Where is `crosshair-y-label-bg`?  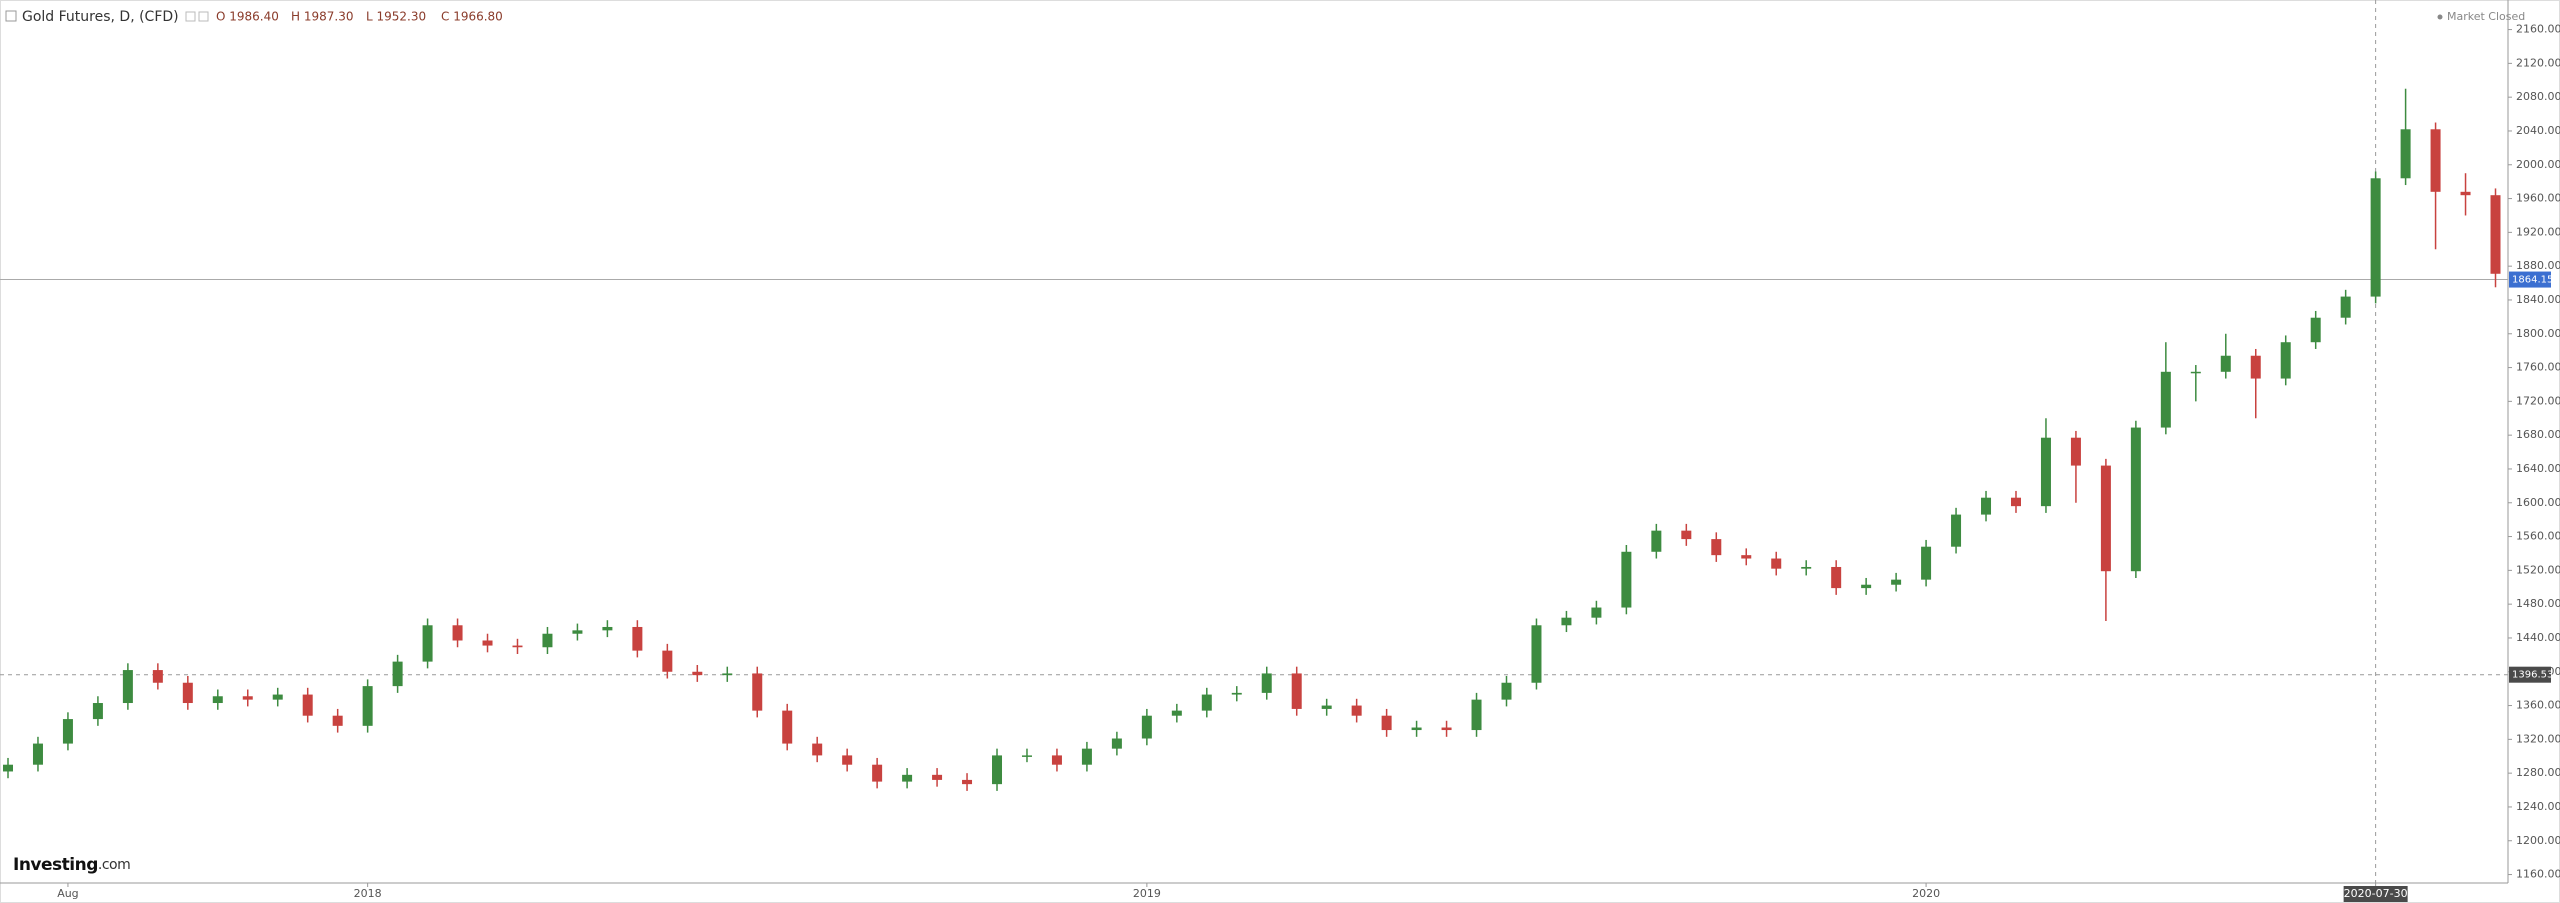 crosshair-y-label-bg is located at coordinates (2530, 674).